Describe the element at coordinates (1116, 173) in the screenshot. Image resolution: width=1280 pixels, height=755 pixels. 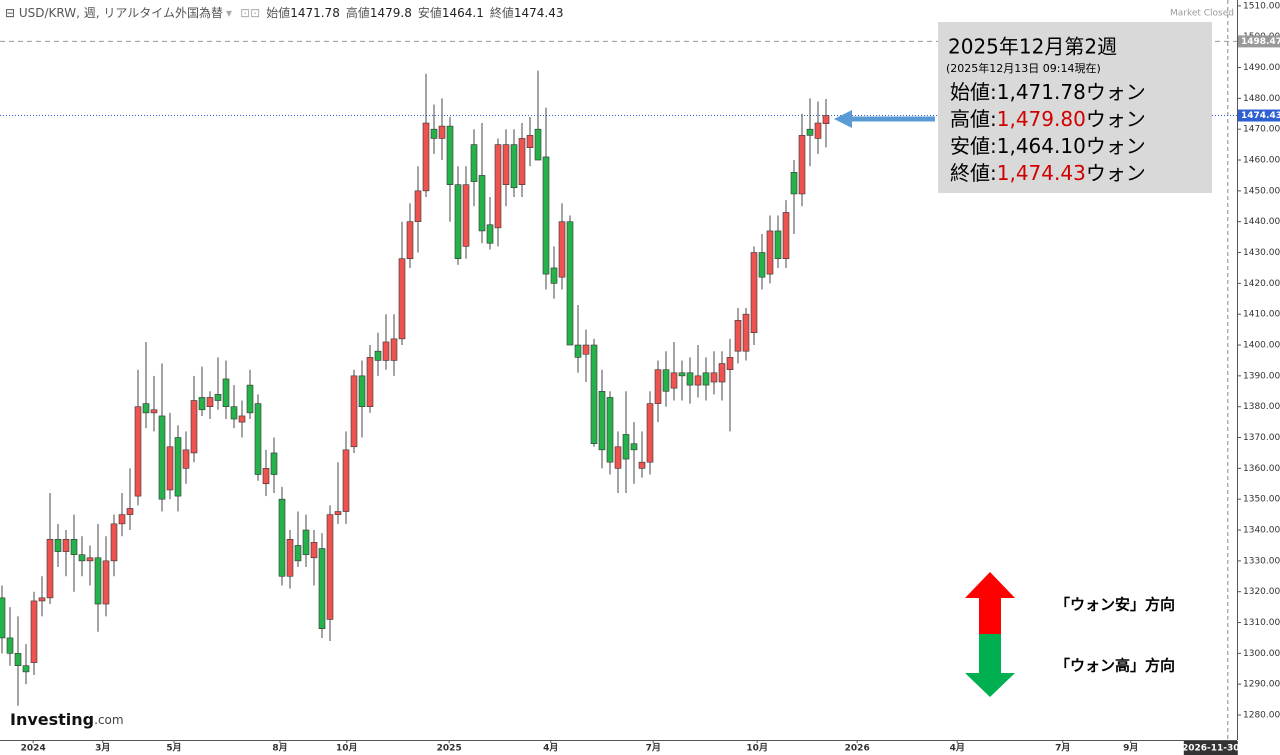
I see `info-row-unit: ウォン` at that location.